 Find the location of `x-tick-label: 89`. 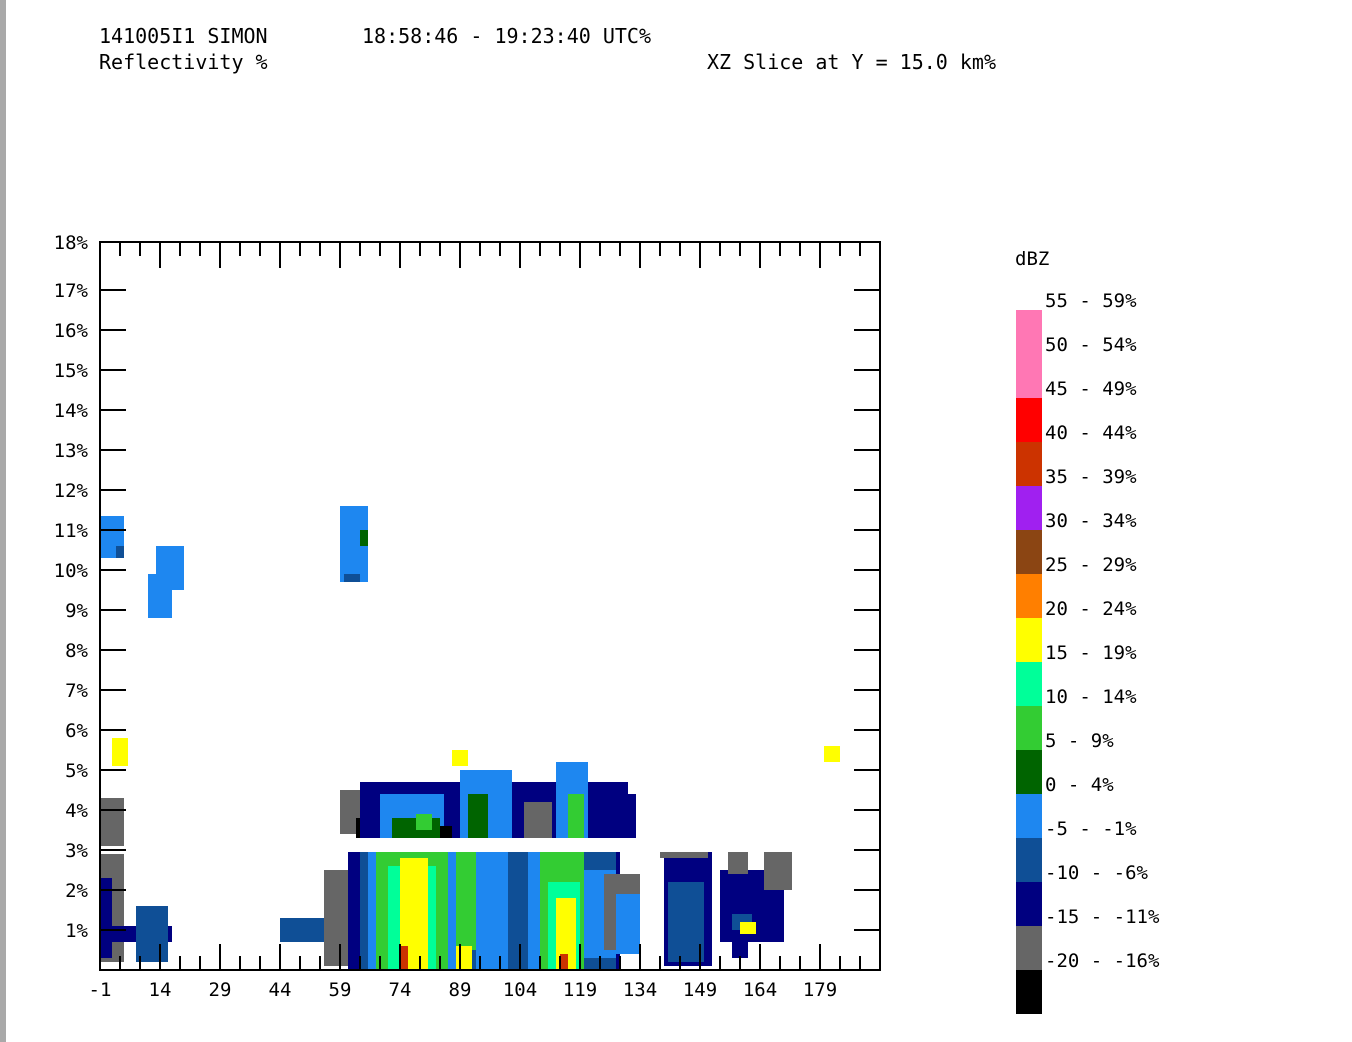

x-tick-label: 89 is located at coordinates (460, 990).